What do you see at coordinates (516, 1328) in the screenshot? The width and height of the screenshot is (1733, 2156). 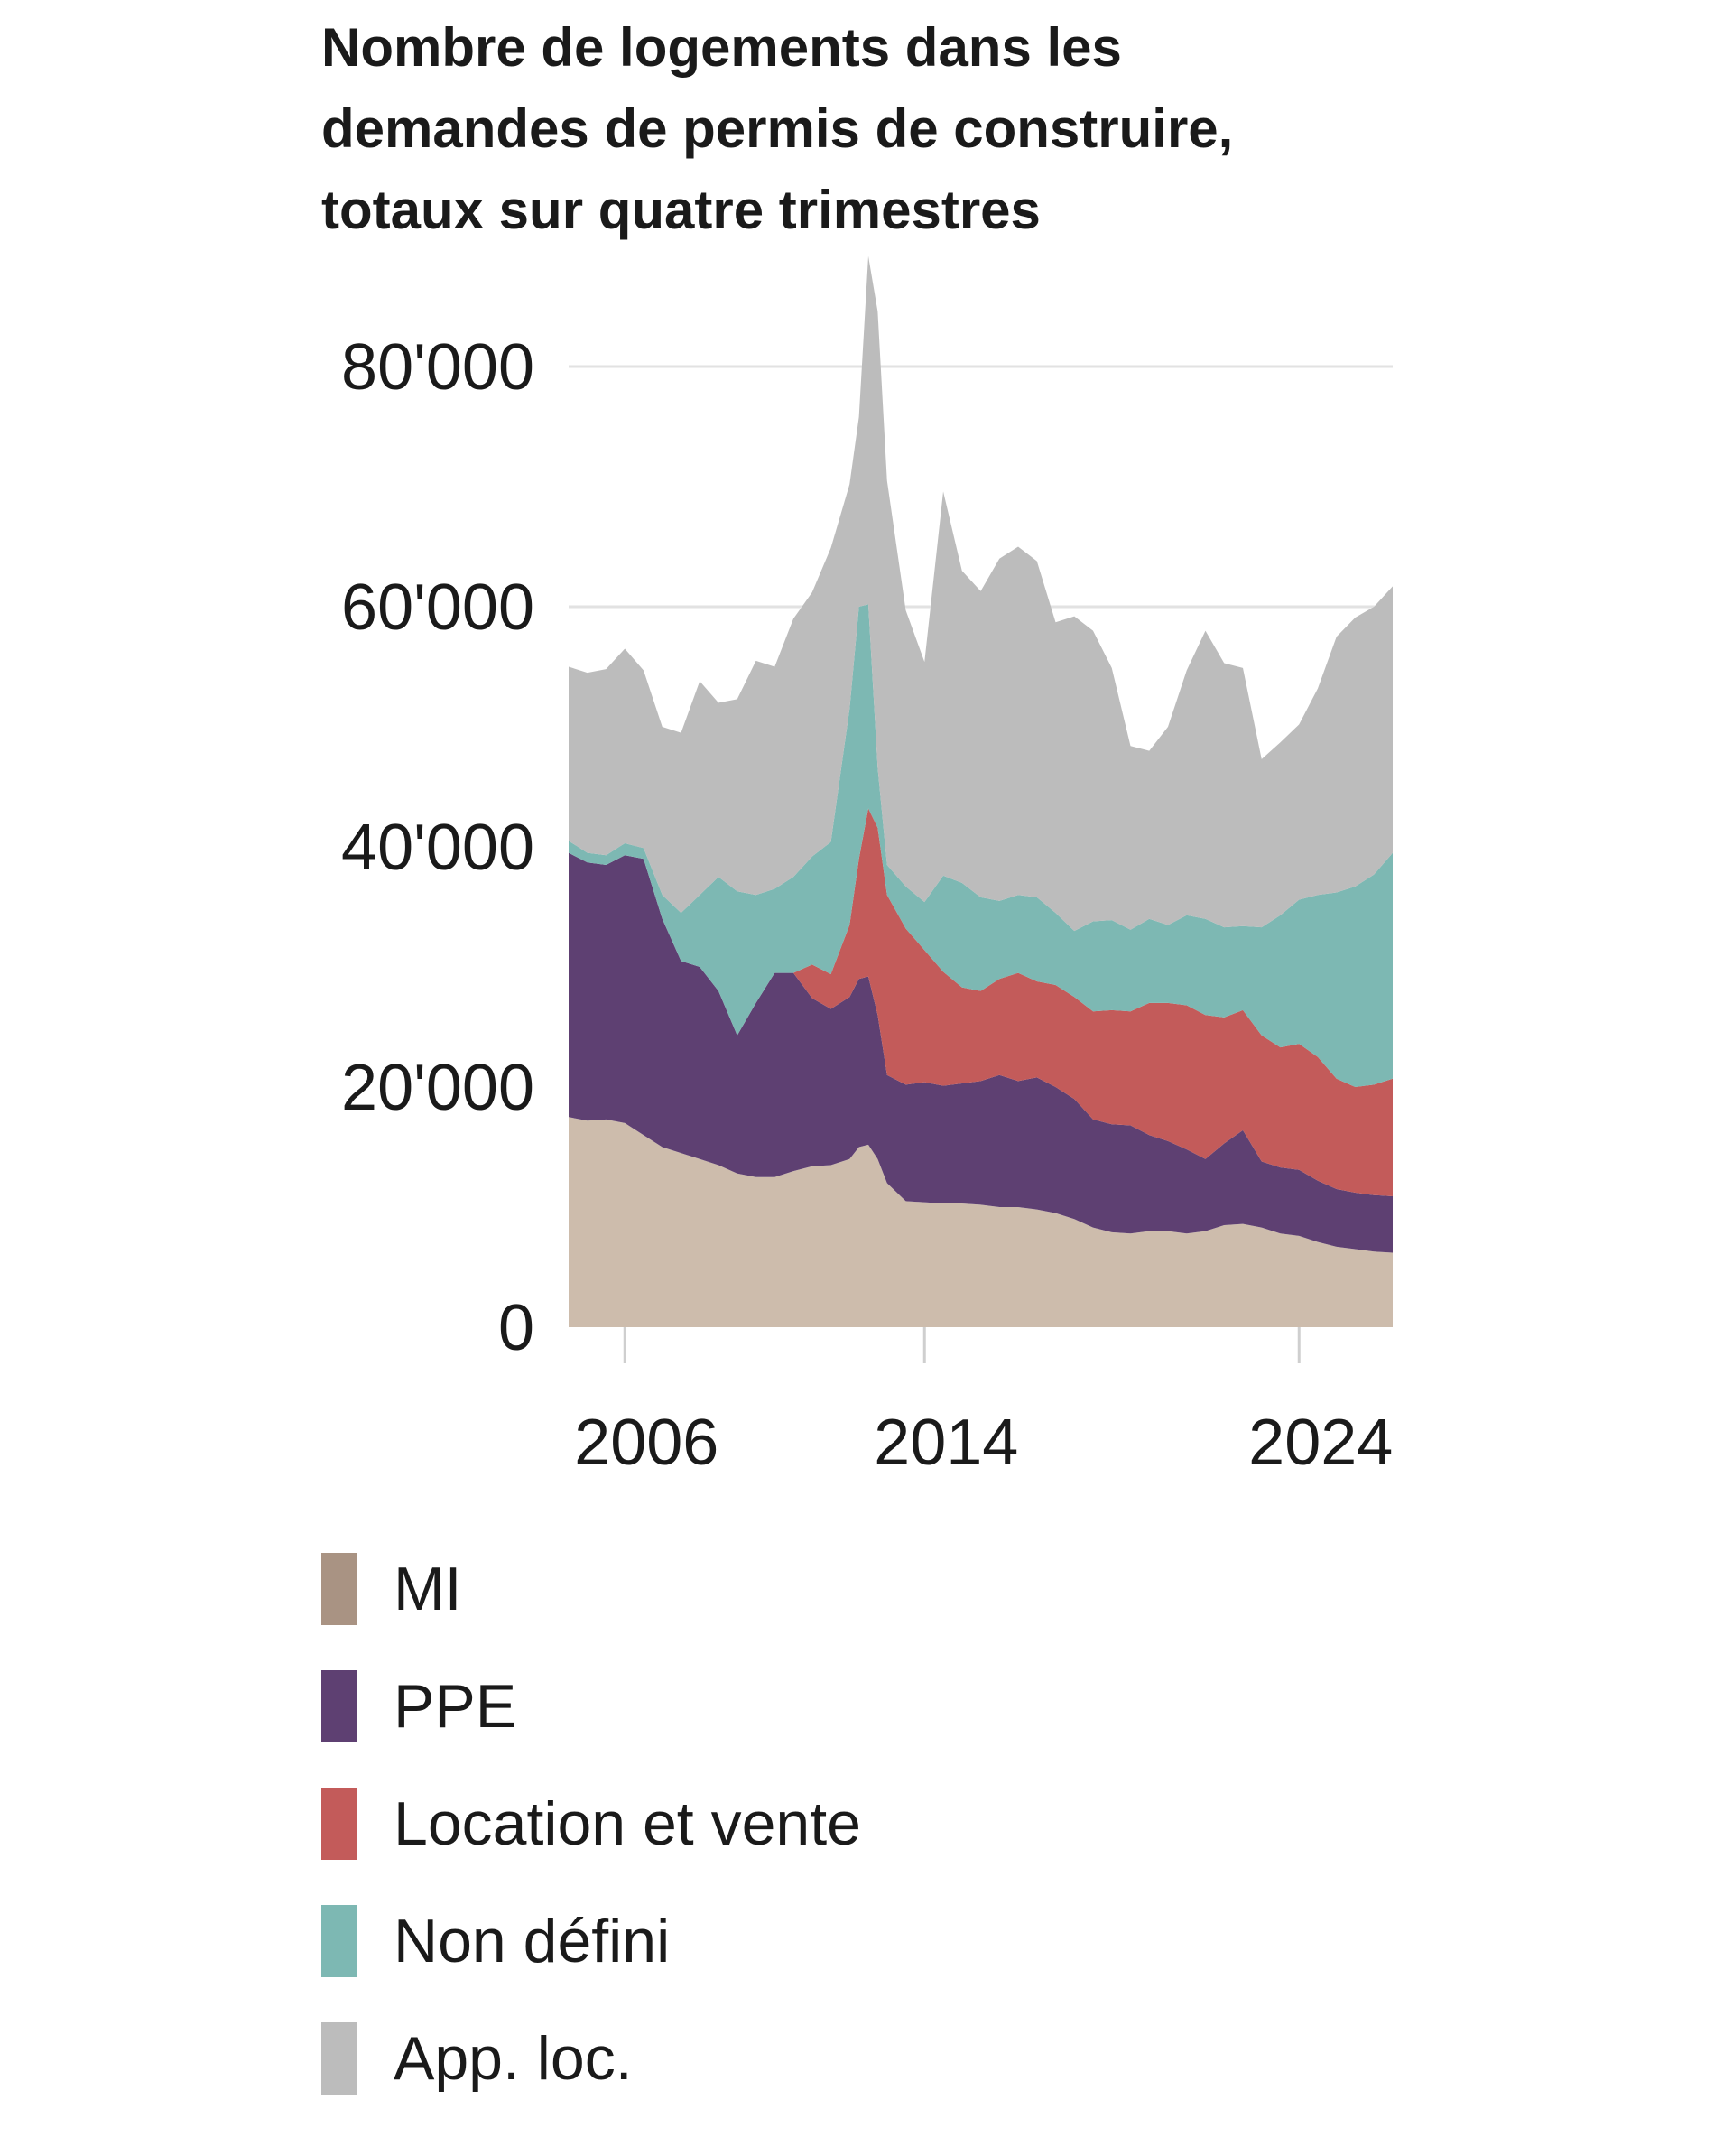 I see `y-tick-label-0: 0` at bounding box center [516, 1328].